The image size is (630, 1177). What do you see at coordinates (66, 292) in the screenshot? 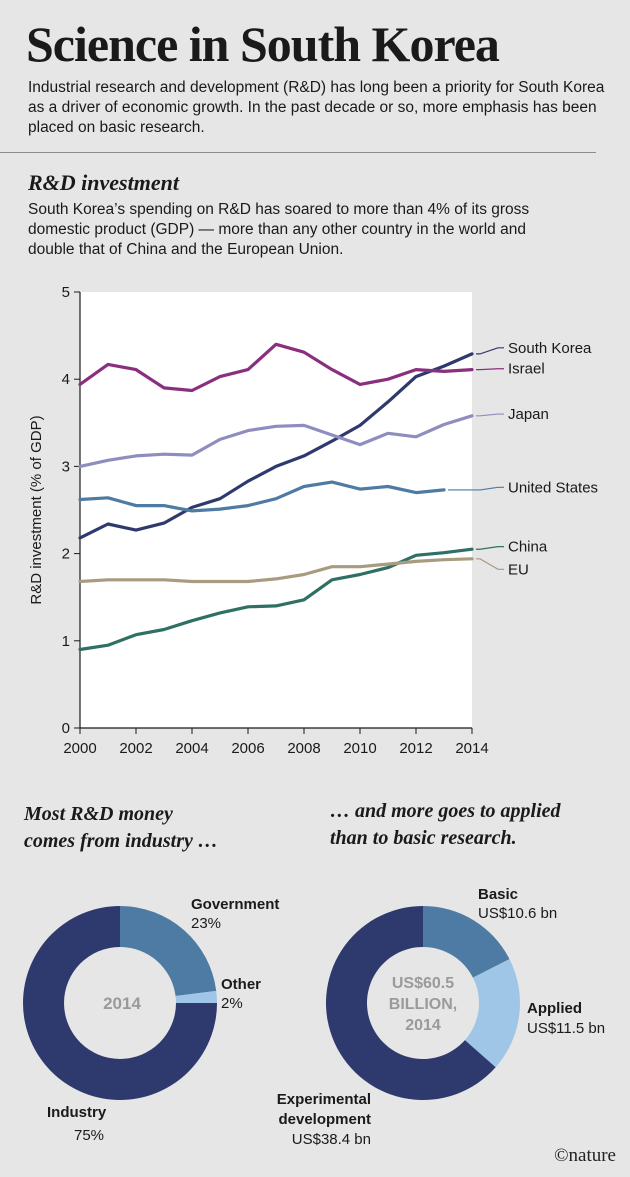
I see `y-tick-label-5: 5` at bounding box center [66, 292].